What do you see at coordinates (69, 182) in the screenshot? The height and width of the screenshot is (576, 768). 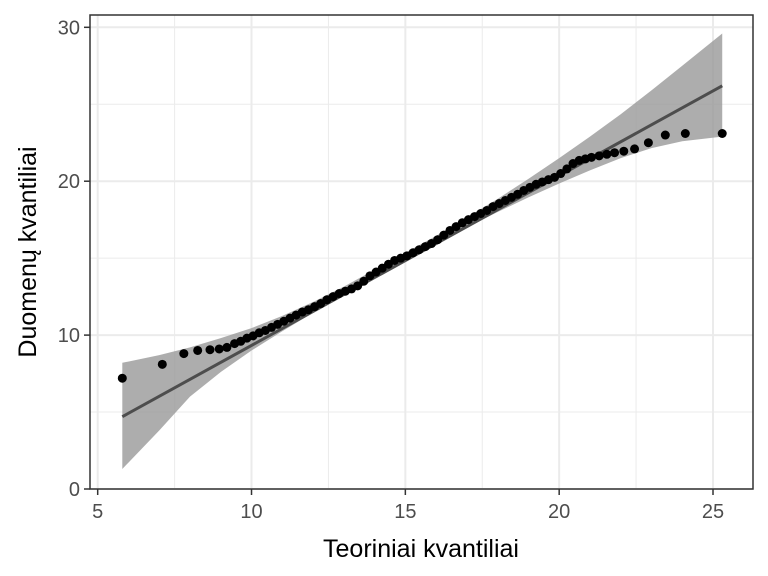 I see `y-tick-label: 20` at bounding box center [69, 182].